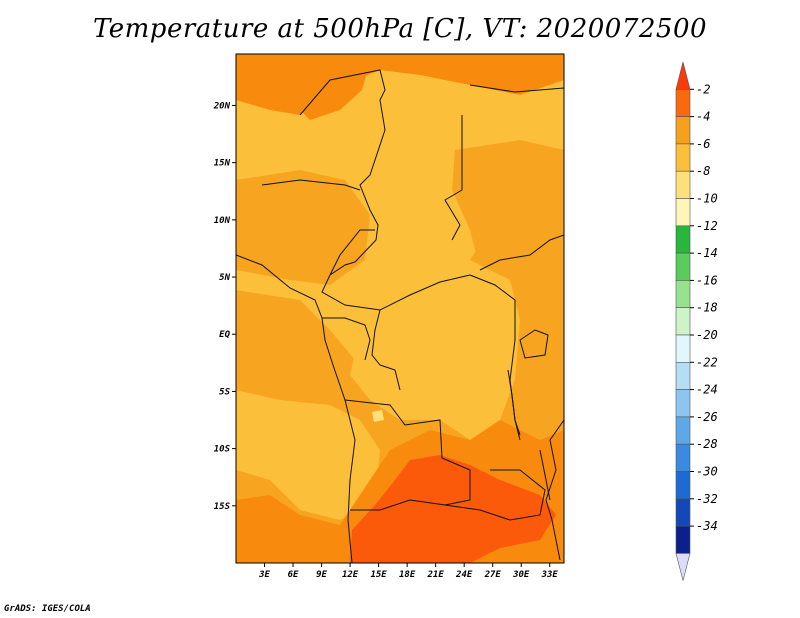  Describe the element at coordinates (396, 275) in the screenshot. I see `border-car` at that location.